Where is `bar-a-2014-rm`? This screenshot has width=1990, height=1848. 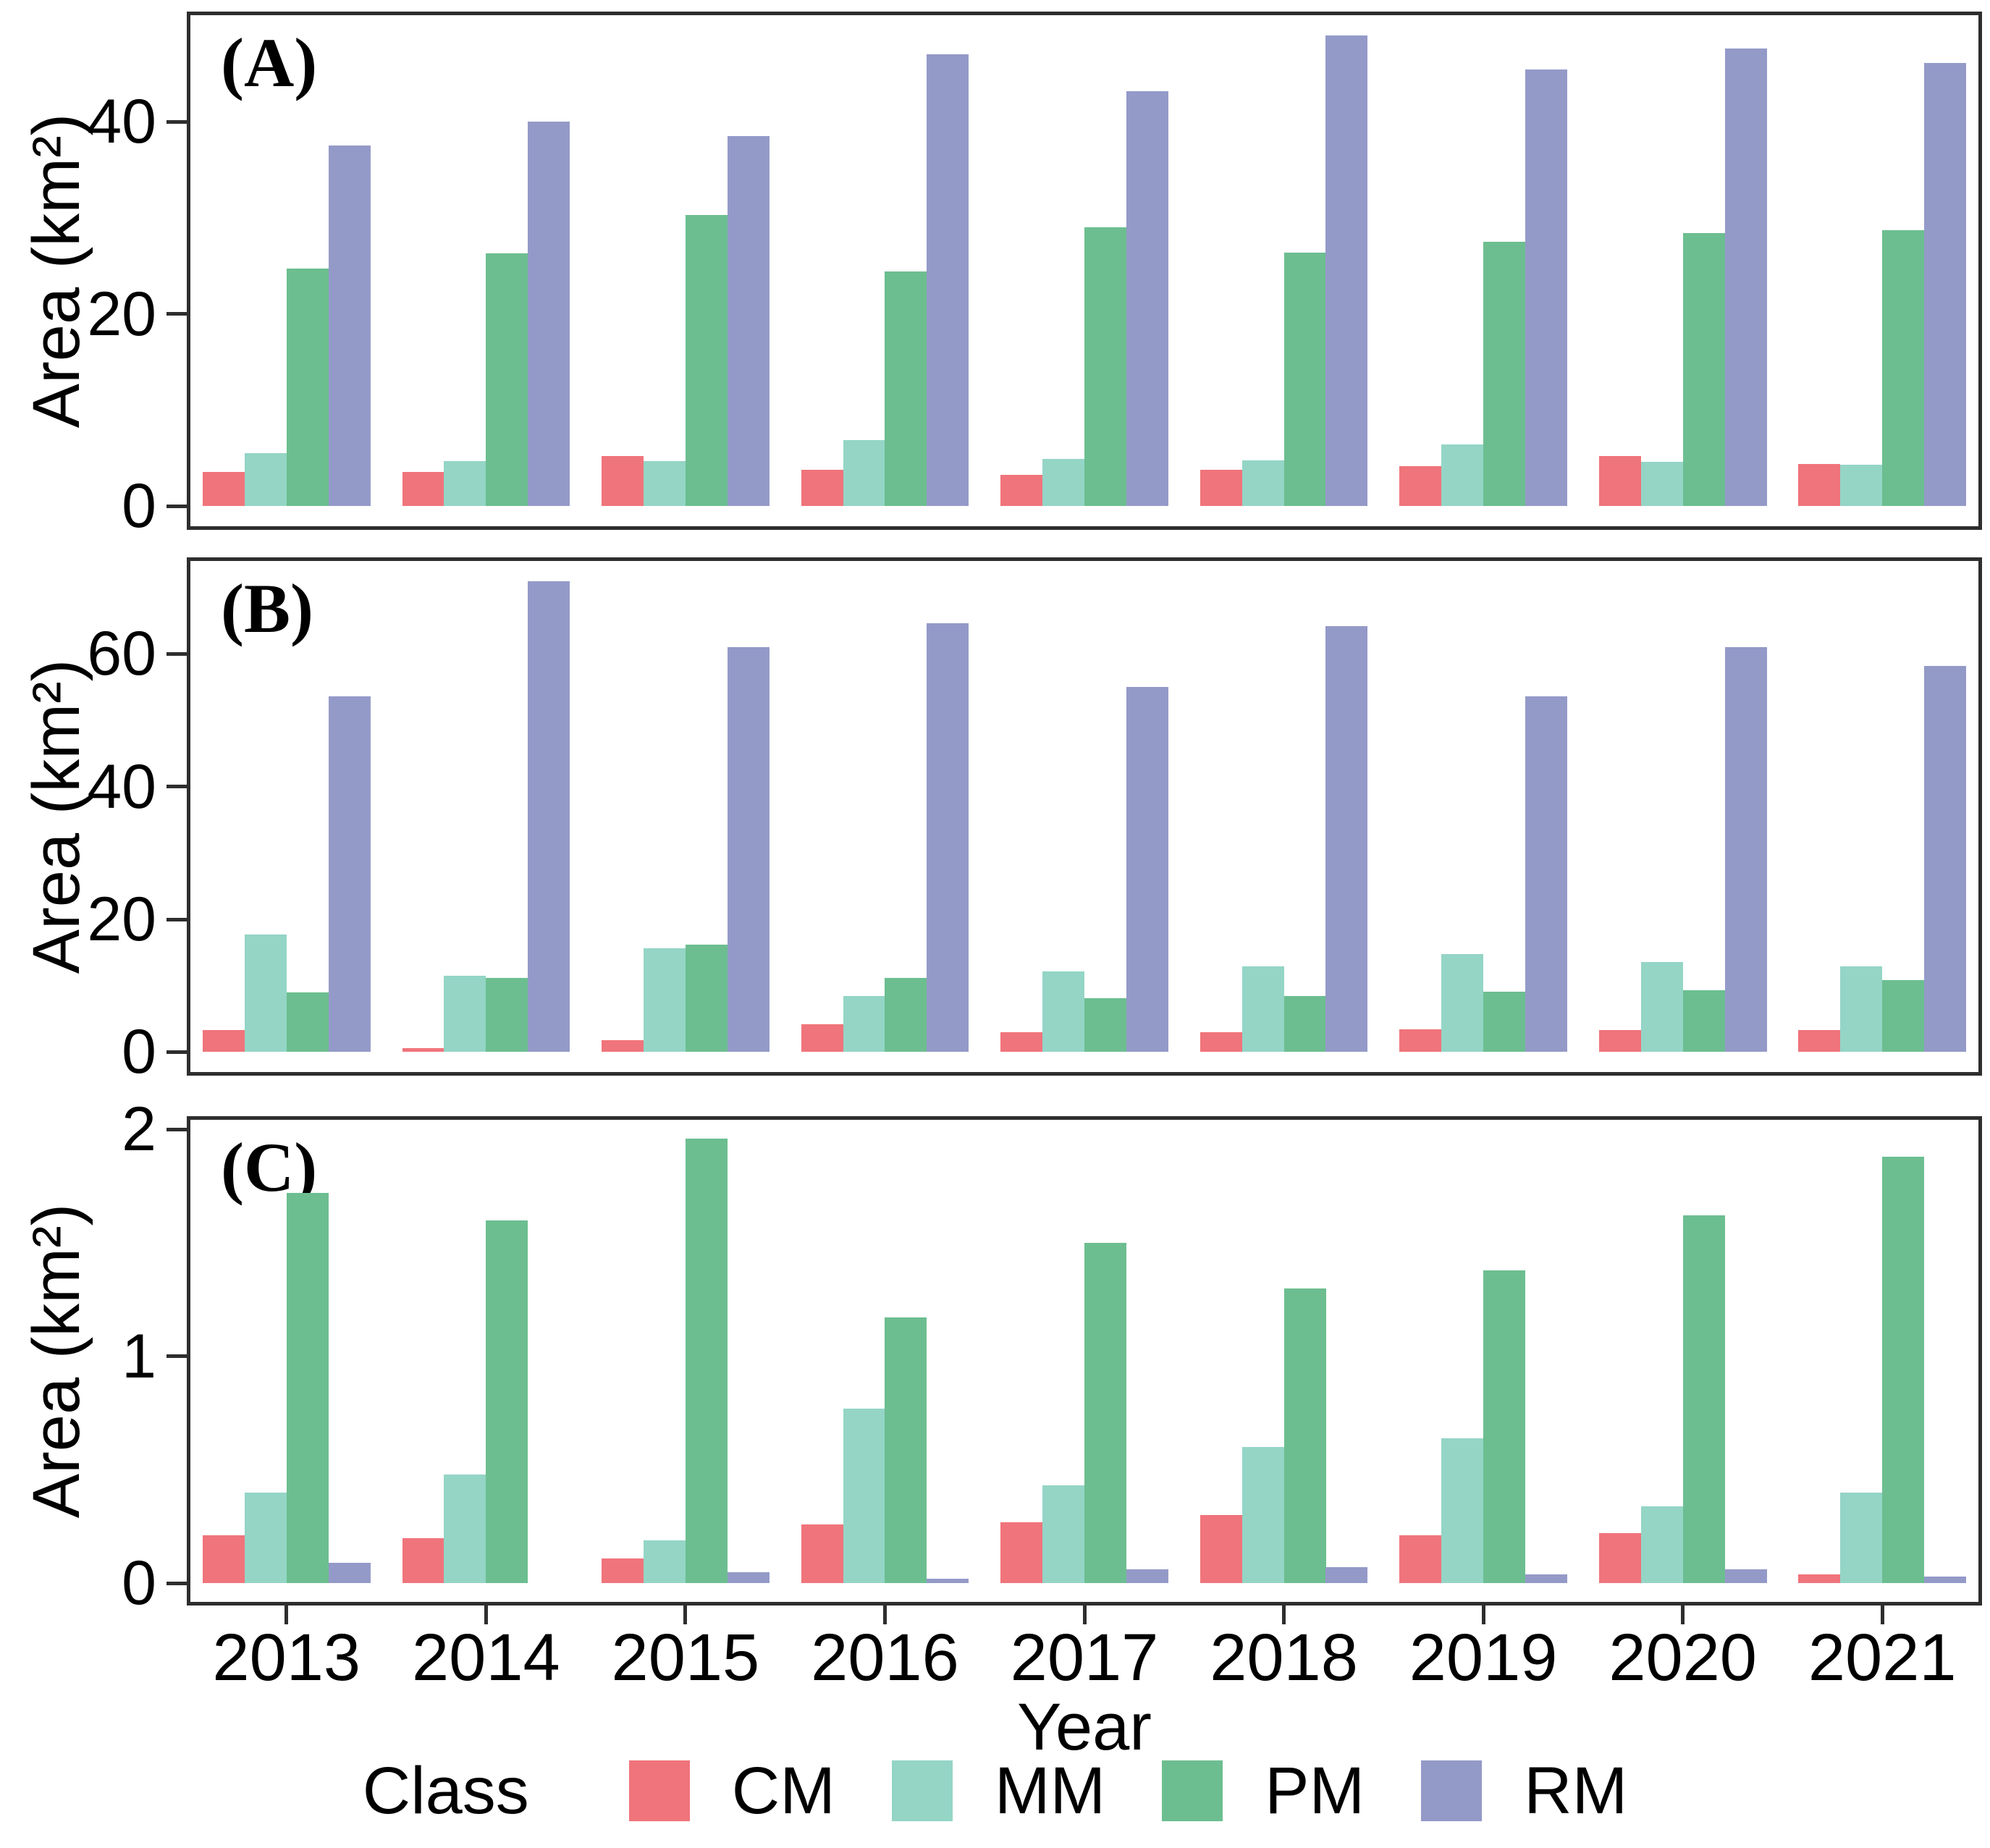
bar-a-2014-rm is located at coordinates (549, 314).